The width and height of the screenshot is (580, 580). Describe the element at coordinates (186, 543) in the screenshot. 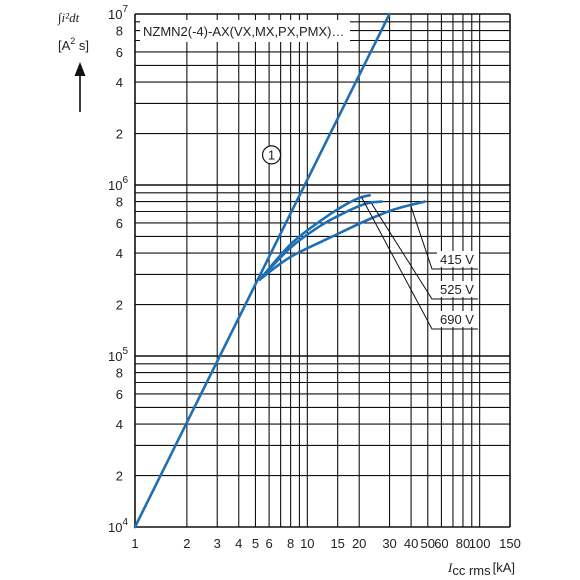

I see `x-tick-label: 2` at that location.